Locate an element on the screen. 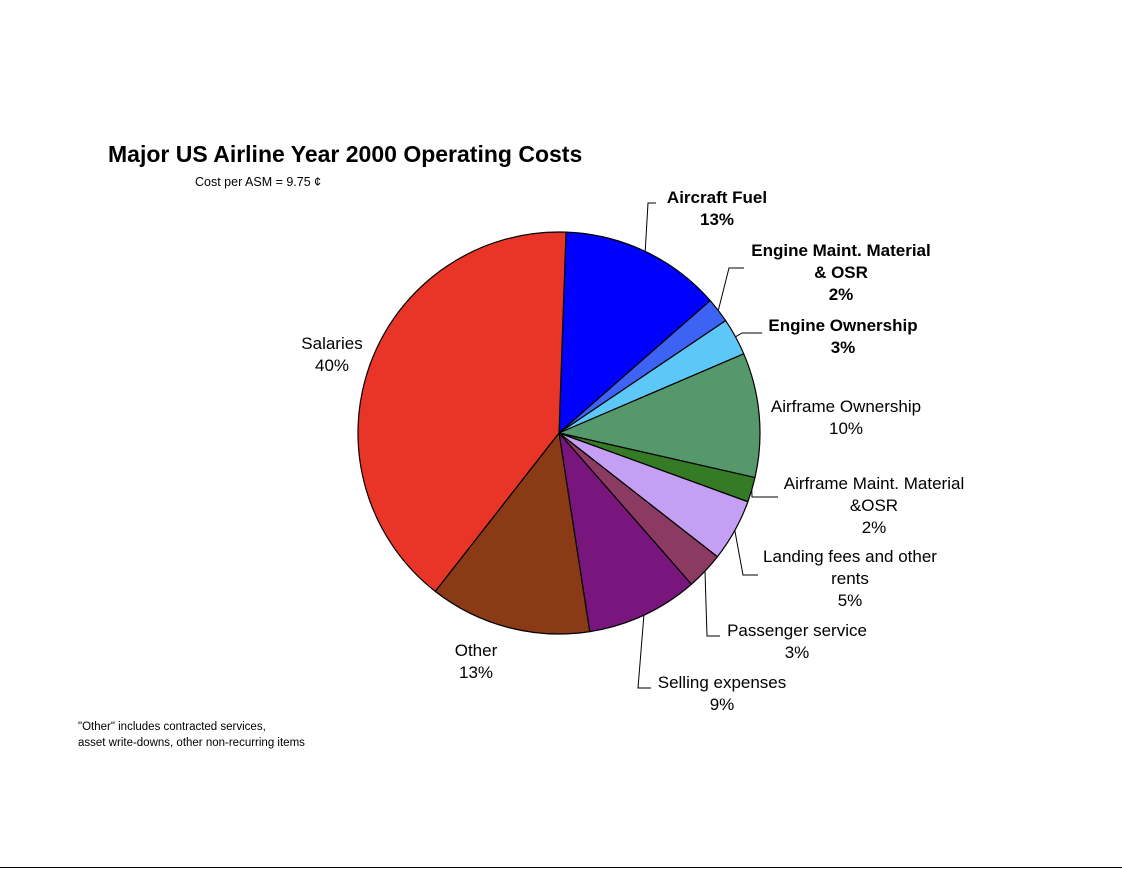 This screenshot has width=1122, height=870. slice-label-line: & OSR is located at coordinates (841, 272).